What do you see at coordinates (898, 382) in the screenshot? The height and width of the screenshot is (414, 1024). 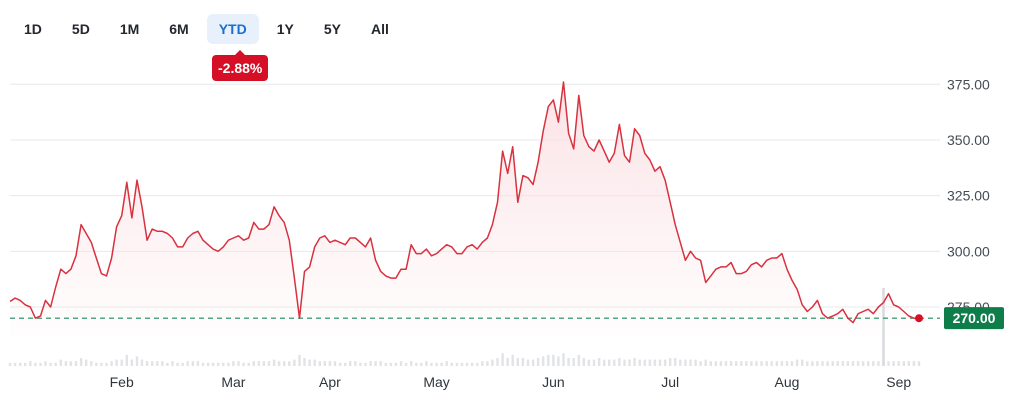 I see `x-tick-label: Sep` at bounding box center [898, 382].